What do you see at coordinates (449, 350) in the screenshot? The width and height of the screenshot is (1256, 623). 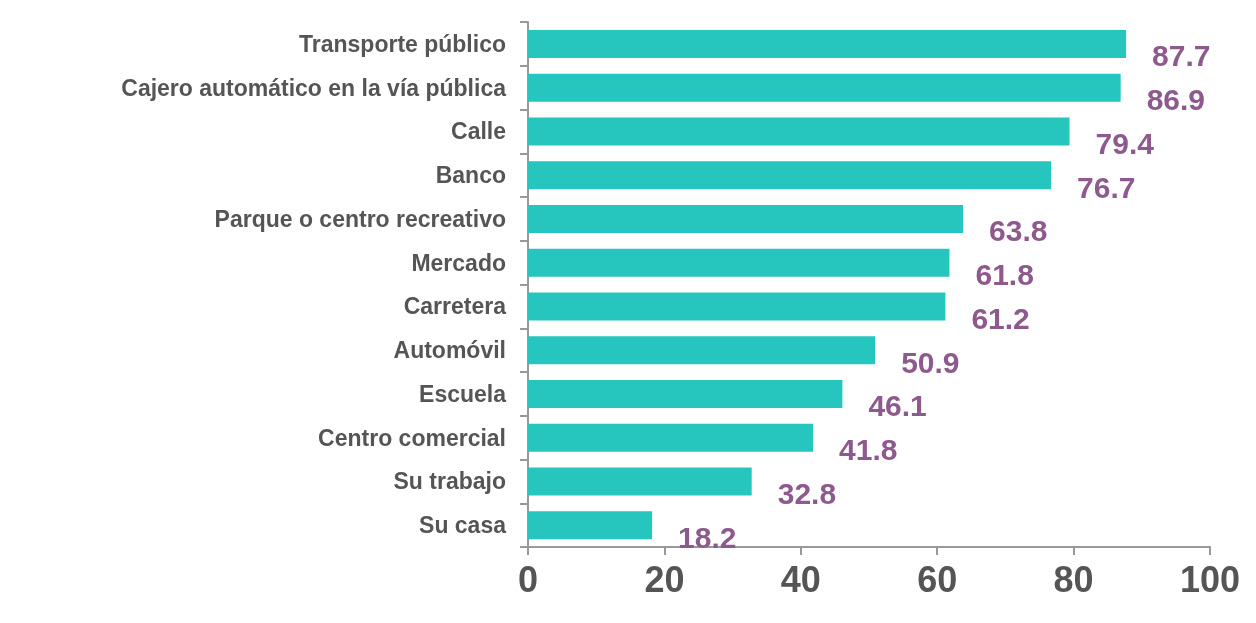 I see `y-tick-label: Automóvil` at bounding box center [449, 350].